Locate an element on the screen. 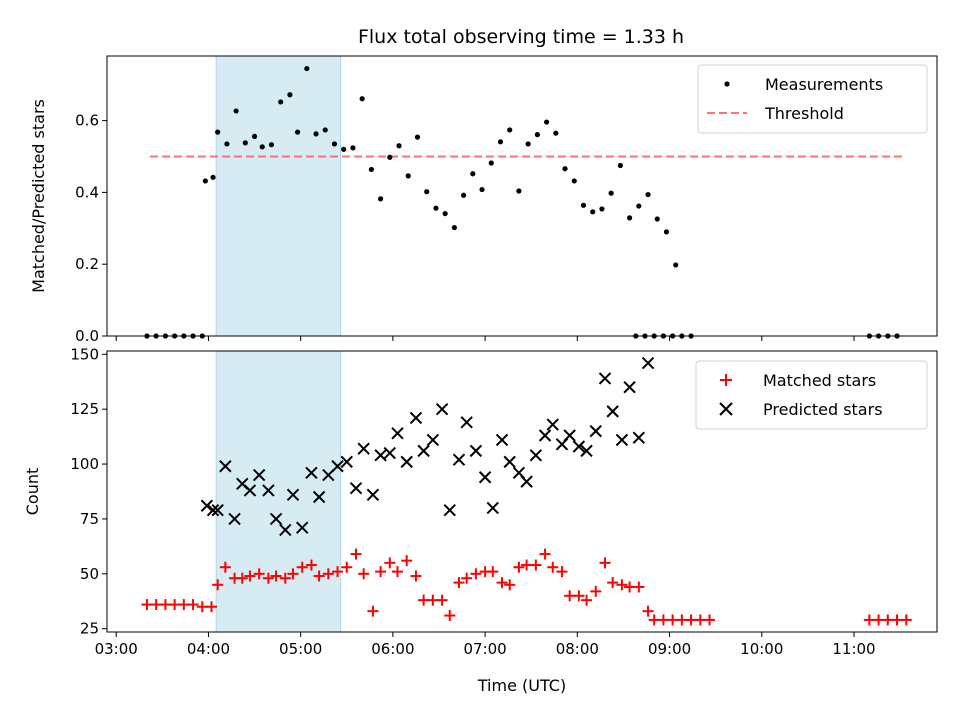 The width and height of the screenshot is (960, 720). x-tick-label: 03:00 is located at coordinates (116, 649).